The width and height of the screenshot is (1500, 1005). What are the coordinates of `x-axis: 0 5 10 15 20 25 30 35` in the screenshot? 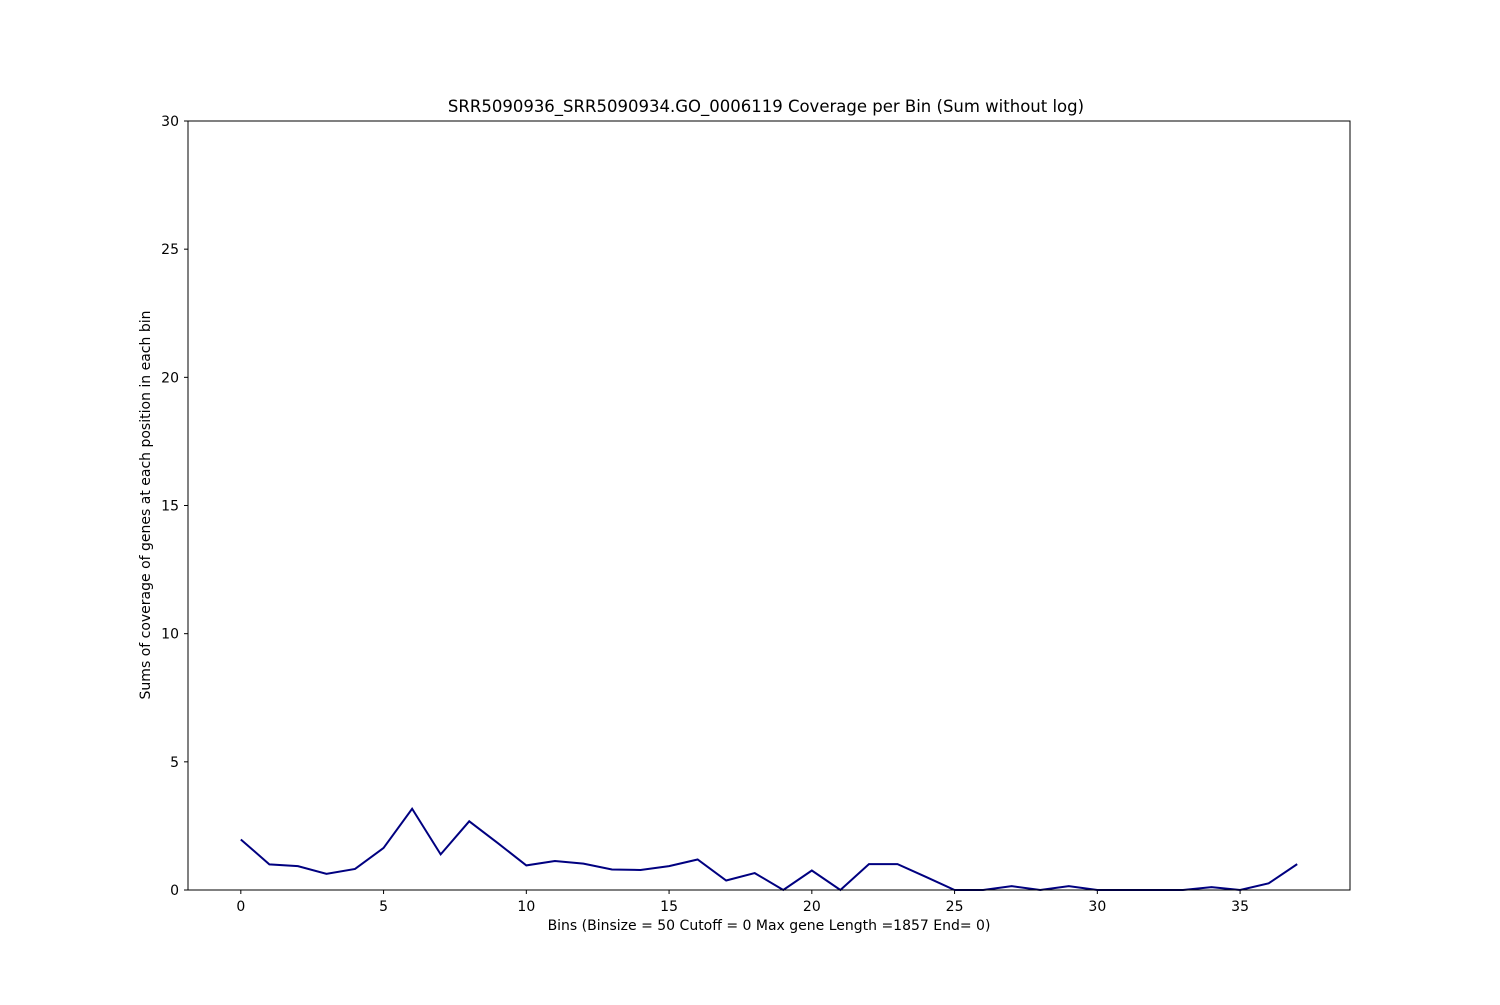 It's located at (742, 902).